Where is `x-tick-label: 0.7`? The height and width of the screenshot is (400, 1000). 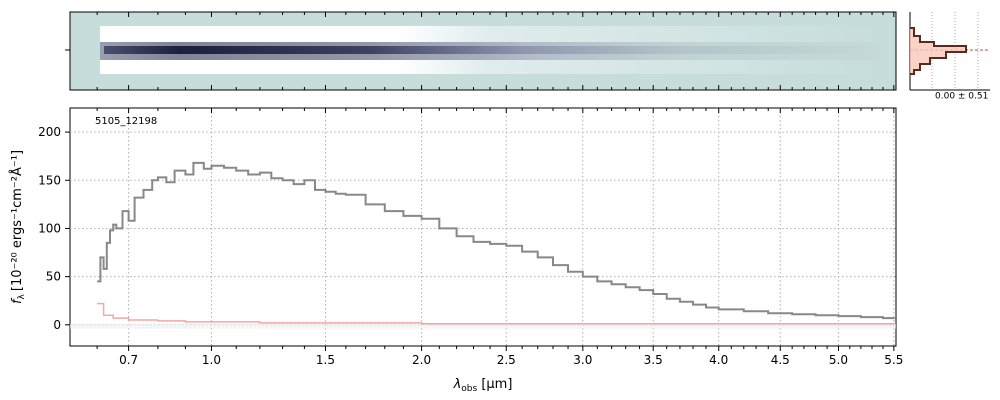
x-tick-label: 0.7 is located at coordinates (128, 360).